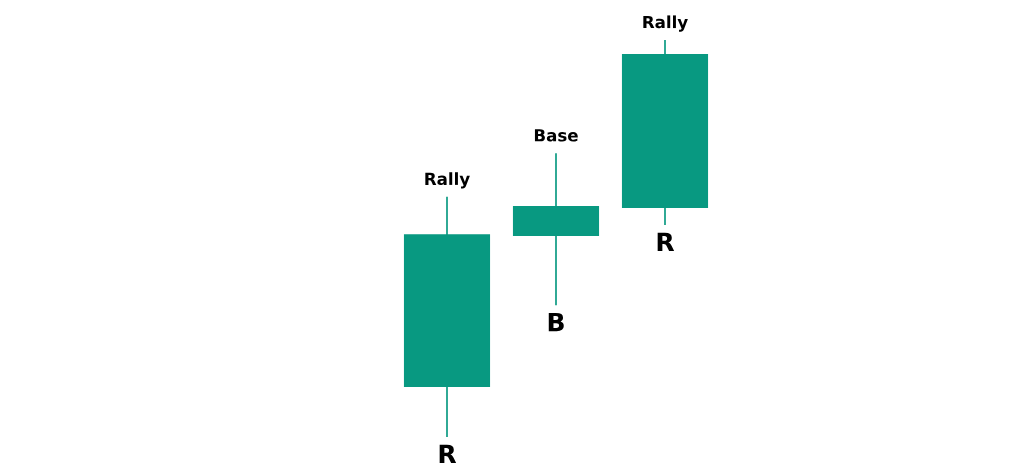 The image size is (1027, 473). I want to click on text: B, so click(556, 322).